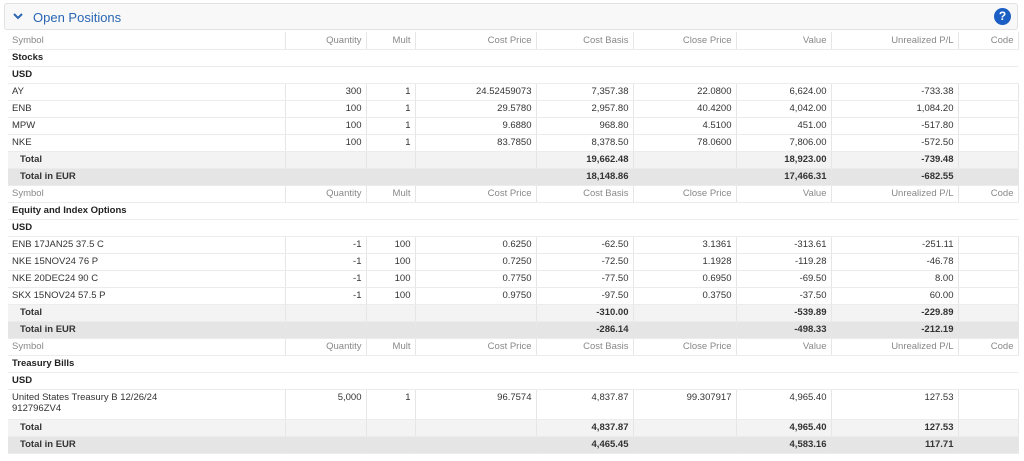 The image size is (1024, 461). Describe the element at coordinates (585, 262) in the screenshot. I see `cell: -72.50` at that location.